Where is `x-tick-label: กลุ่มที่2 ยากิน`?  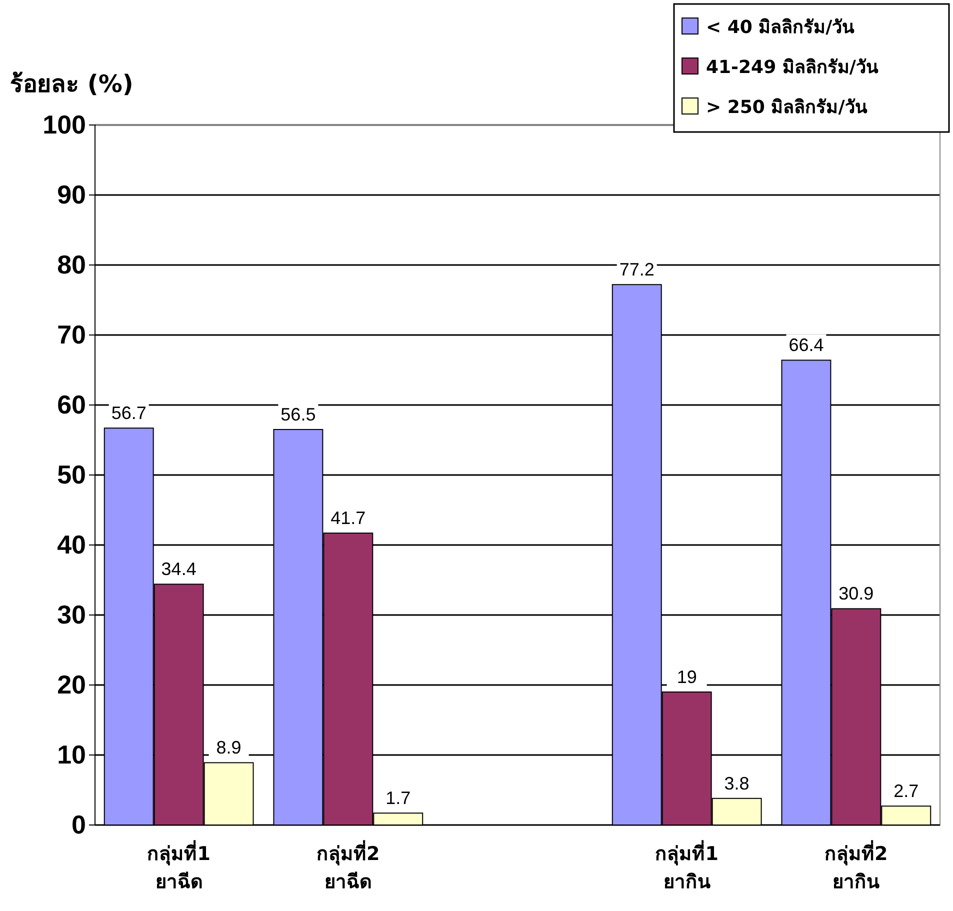 x-tick-label: กลุ่มที่2 ยากิน is located at coordinates (856, 866).